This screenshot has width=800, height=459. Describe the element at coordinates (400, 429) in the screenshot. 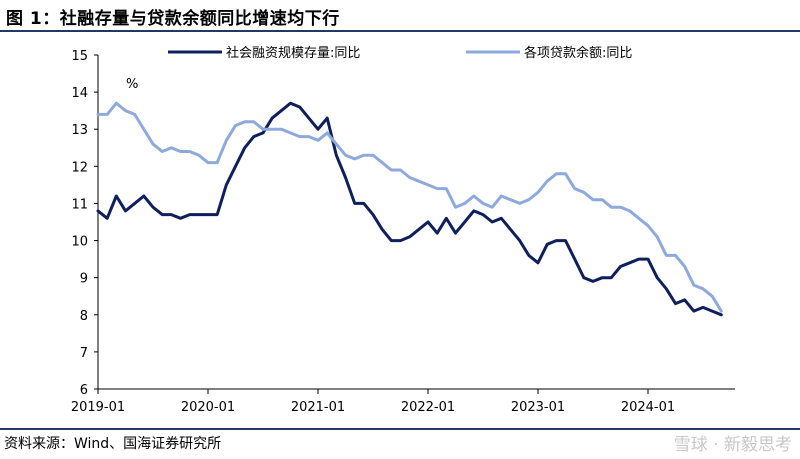

I see `source-rule` at that location.